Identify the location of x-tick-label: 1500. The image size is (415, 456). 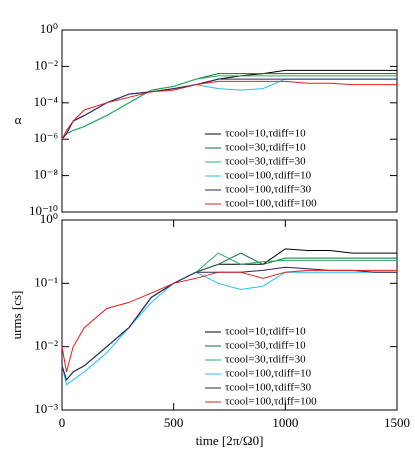
(397, 422).